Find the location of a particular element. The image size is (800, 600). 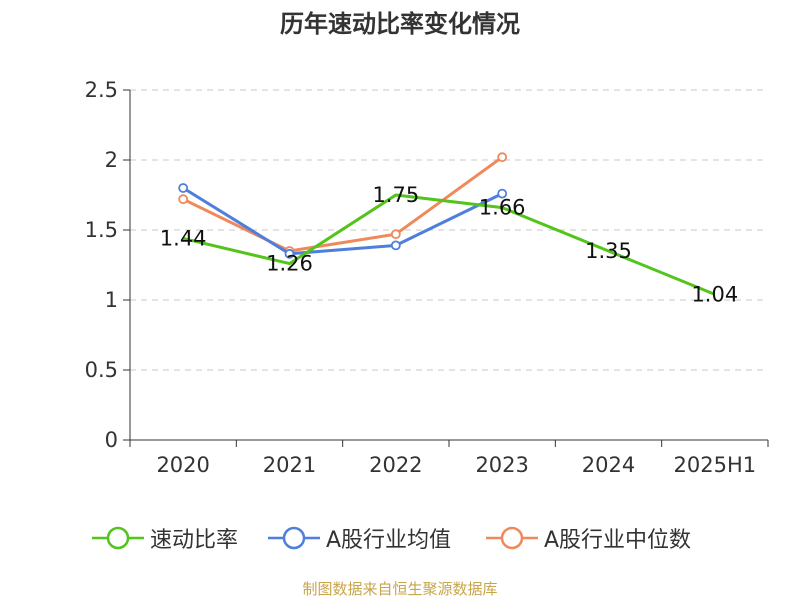

data-label: 1.35 is located at coordinates (608, 251).